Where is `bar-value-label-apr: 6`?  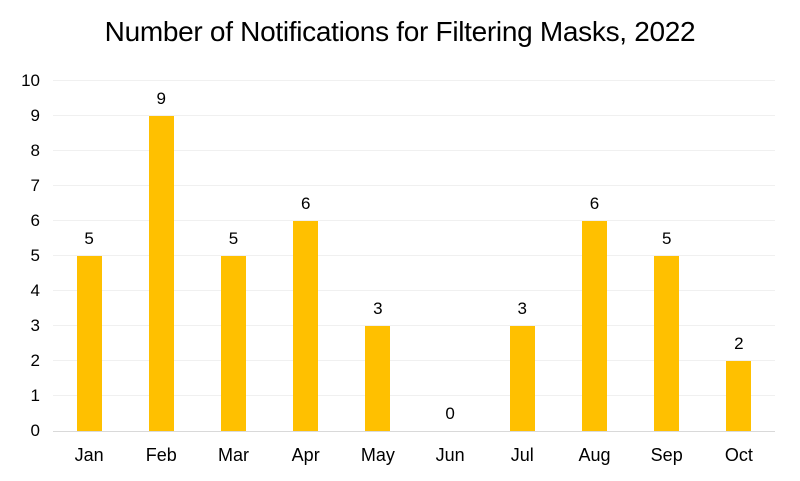
bar-value-label-apr: 6 is located at coordinates (305, 203).